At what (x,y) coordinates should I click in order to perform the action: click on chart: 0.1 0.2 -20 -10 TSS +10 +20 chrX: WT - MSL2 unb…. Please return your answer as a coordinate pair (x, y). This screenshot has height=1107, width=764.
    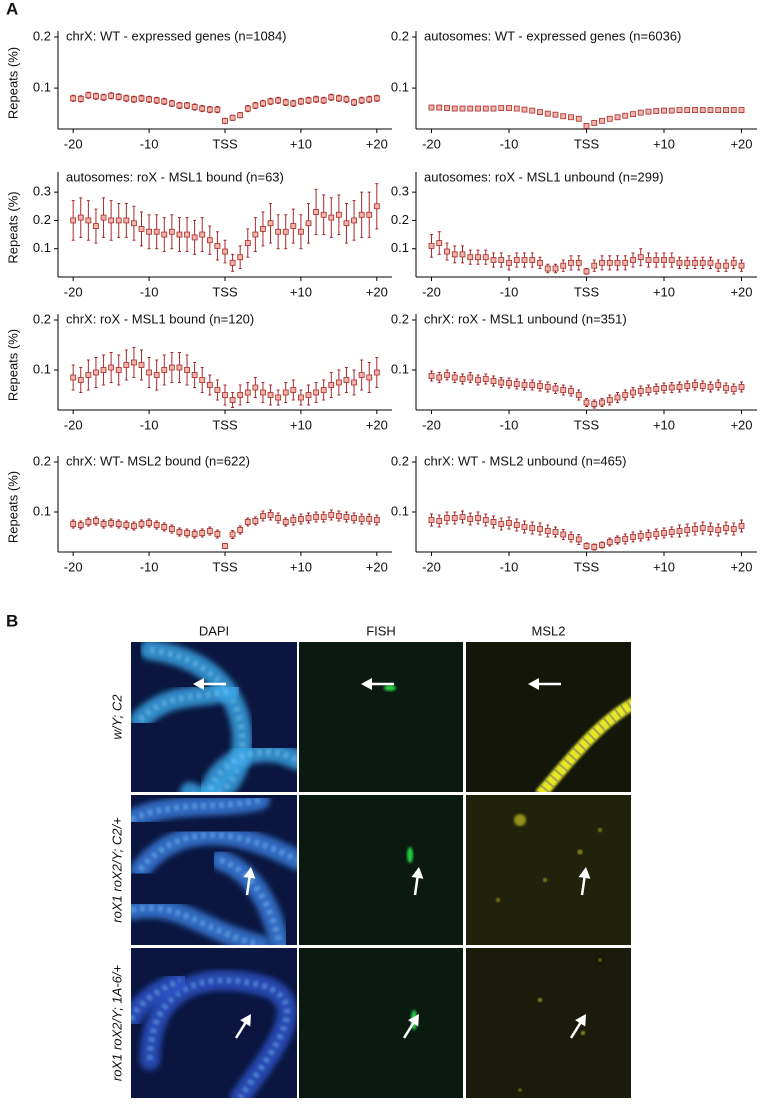
    Looking at the image, I should click on (574, 513).